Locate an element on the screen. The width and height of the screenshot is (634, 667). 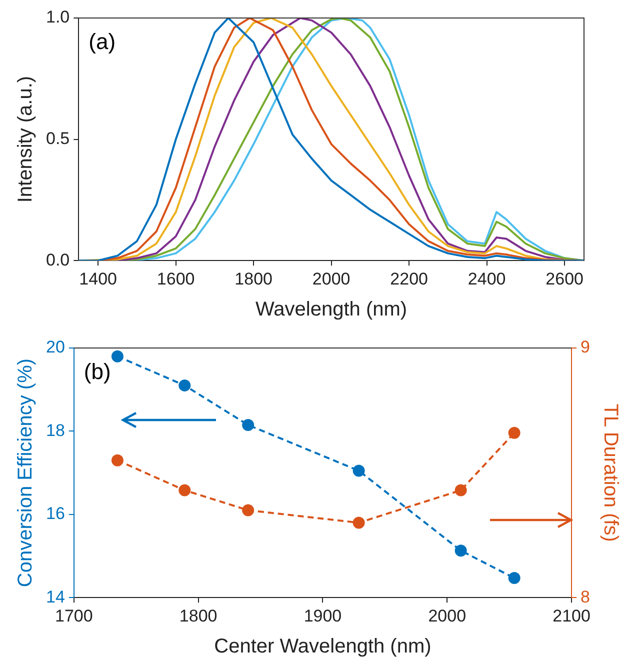
y-tick-label: 14 is located at coordinates (55, 596).